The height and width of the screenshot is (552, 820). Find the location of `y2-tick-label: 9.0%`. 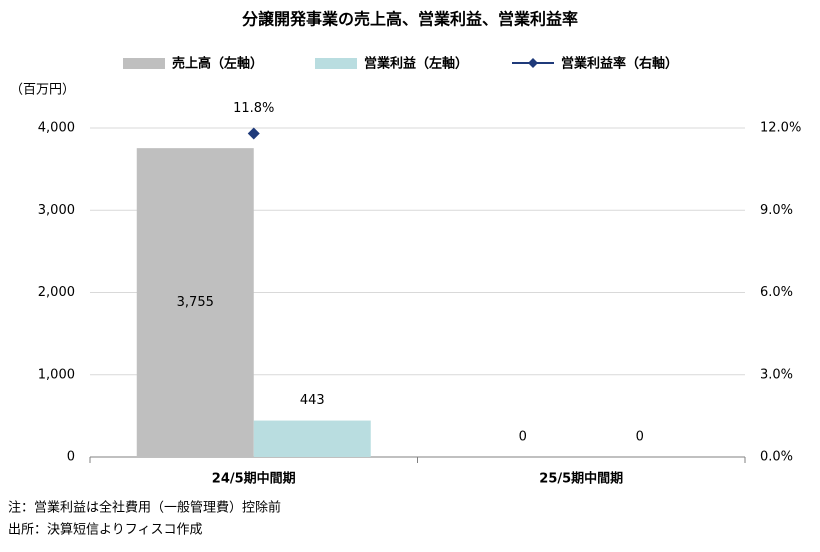

y2-tick-label: 9.0% is located at coordinates (776, 210).